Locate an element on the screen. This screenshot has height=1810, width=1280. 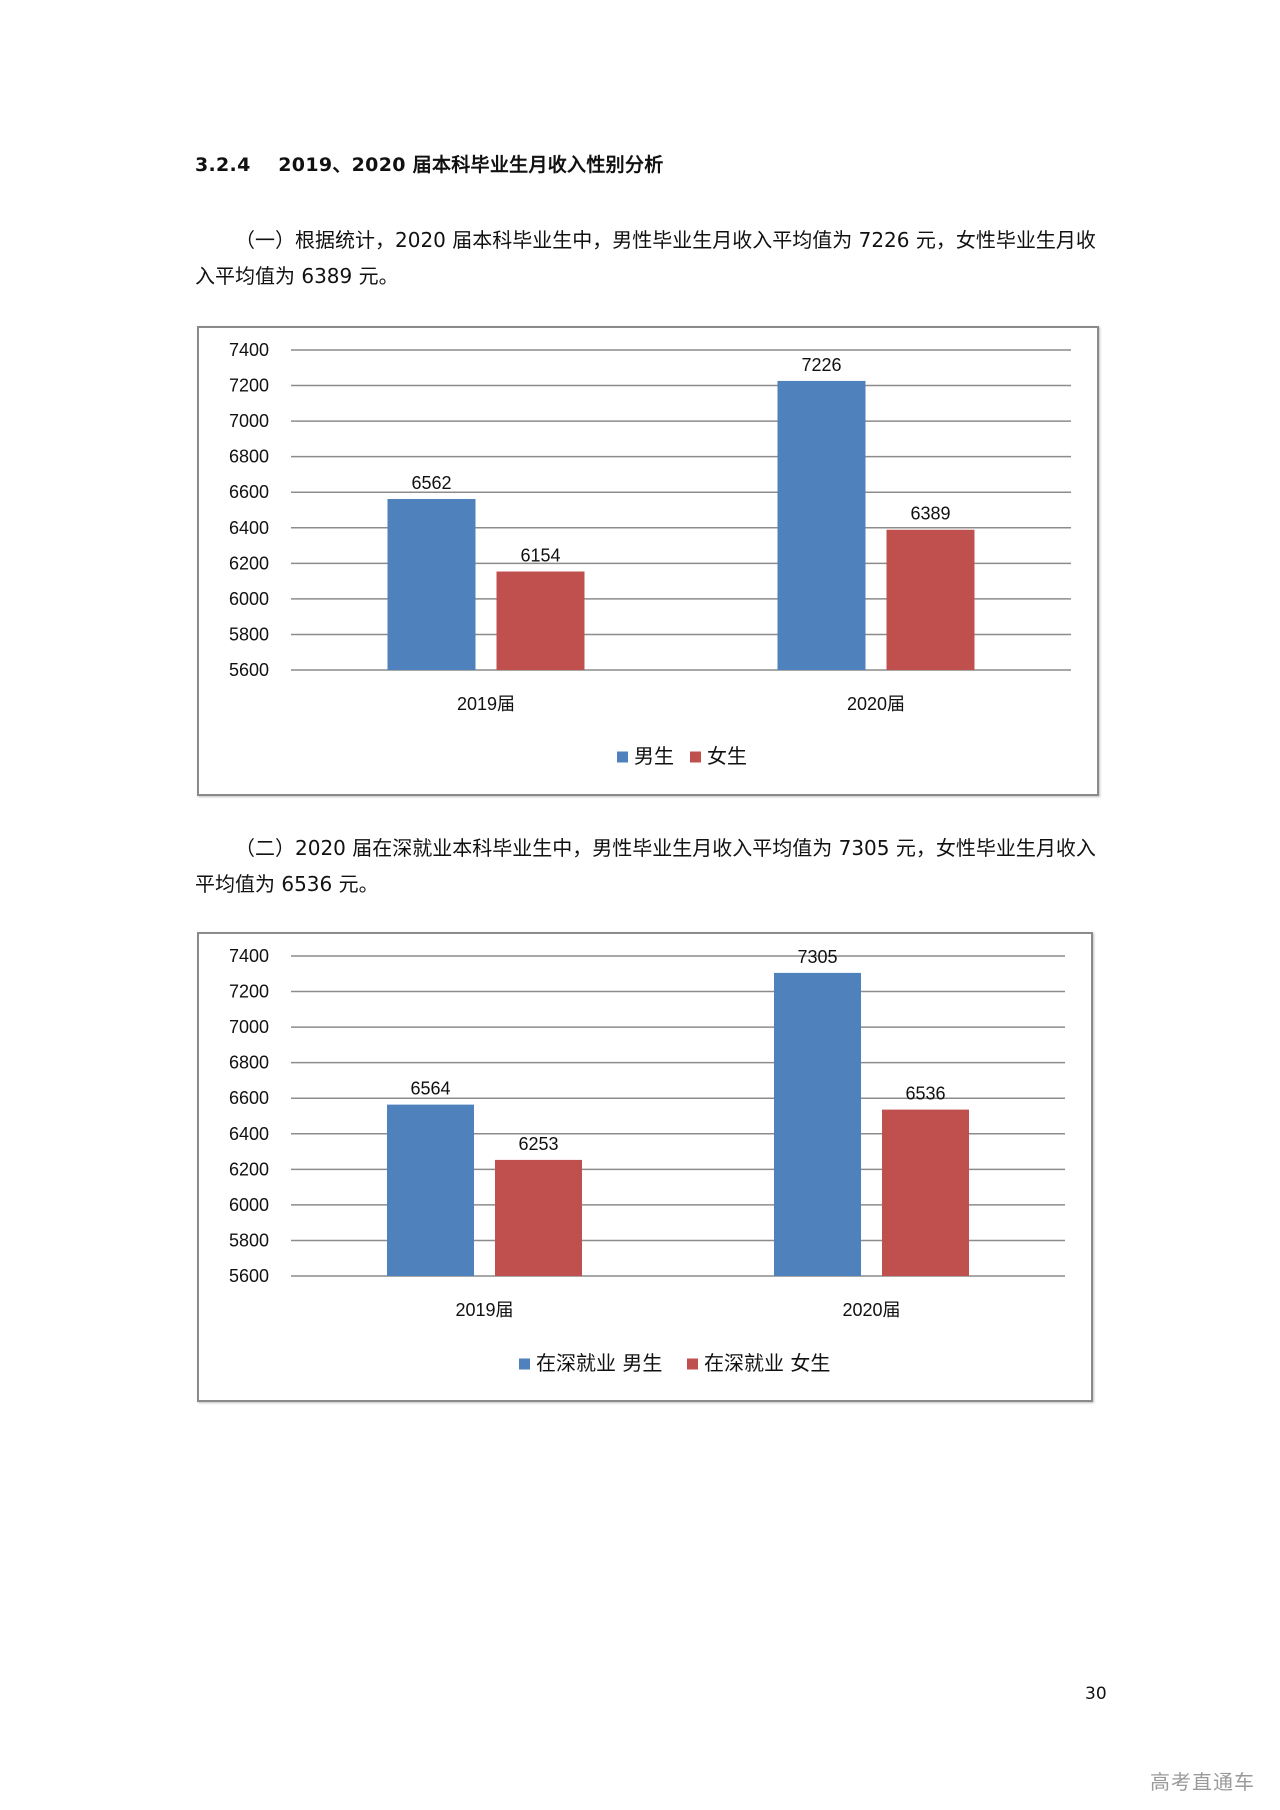
legend-label: 女生 is located at coordinates (727, 756).